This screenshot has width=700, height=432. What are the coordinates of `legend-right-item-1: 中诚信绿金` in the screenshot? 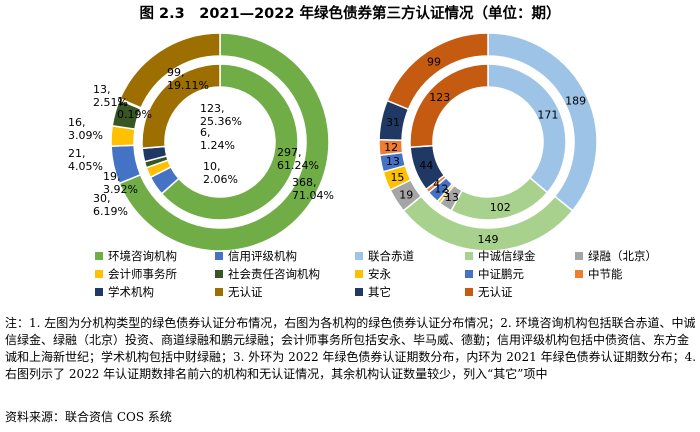 It's located at (500, 256).